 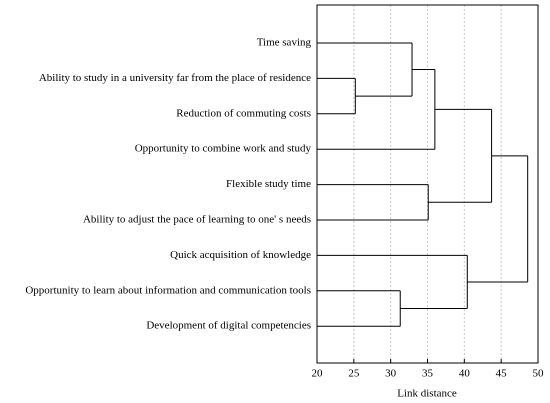 I want to click on leaf-label: Reduction of commuting costs, so click(x=243, y=113).